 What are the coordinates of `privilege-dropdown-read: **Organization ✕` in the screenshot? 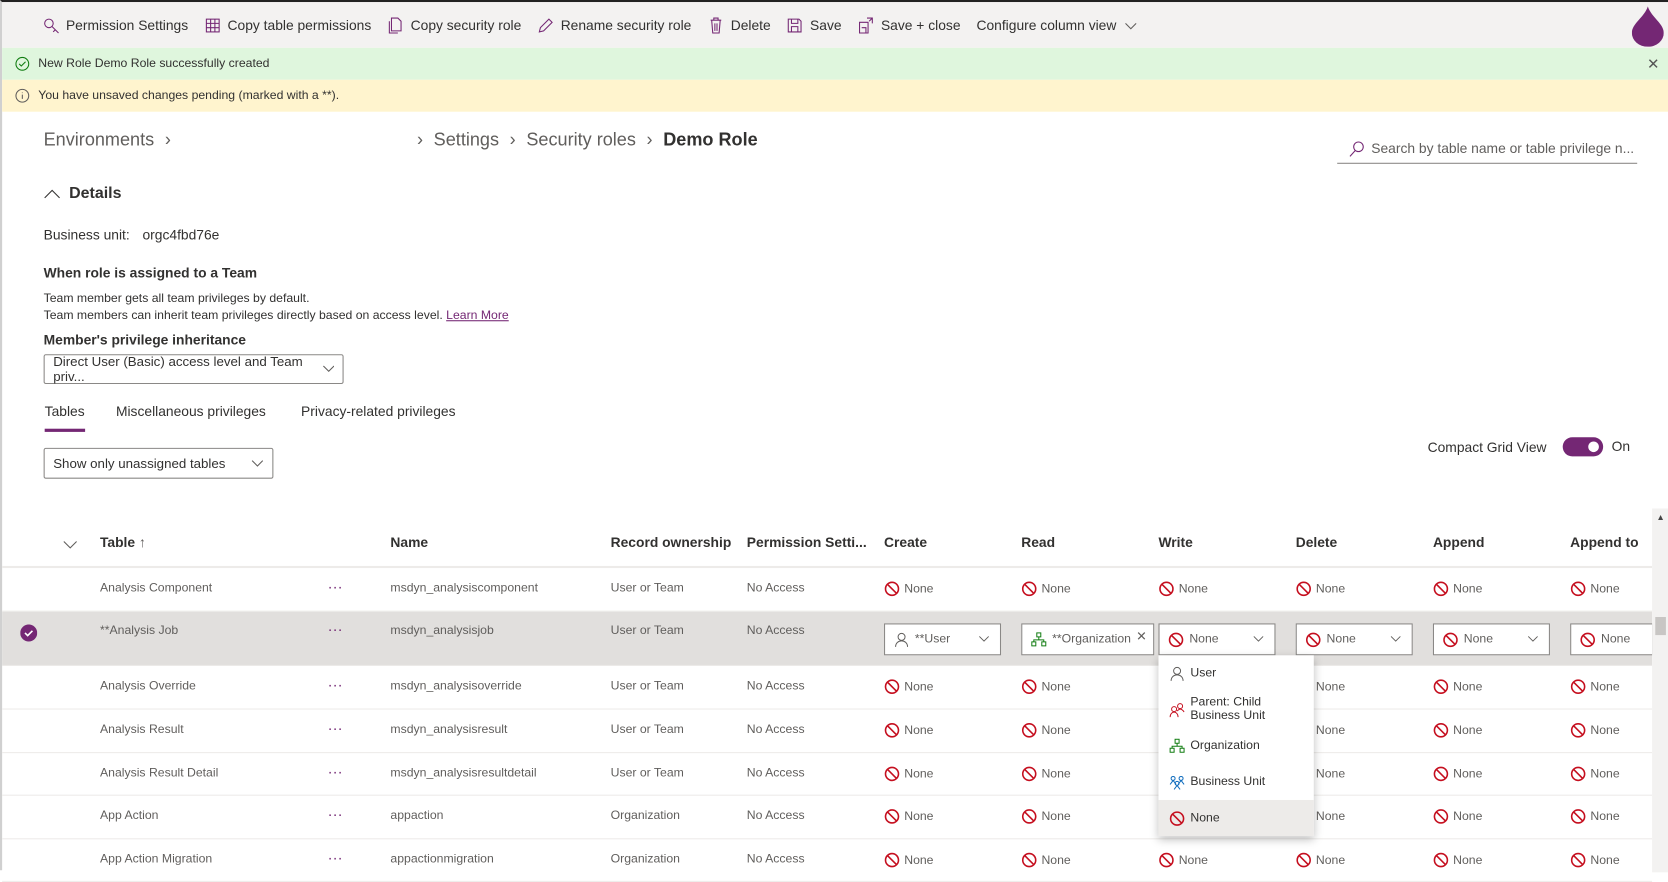 It's located at (1088, 639).